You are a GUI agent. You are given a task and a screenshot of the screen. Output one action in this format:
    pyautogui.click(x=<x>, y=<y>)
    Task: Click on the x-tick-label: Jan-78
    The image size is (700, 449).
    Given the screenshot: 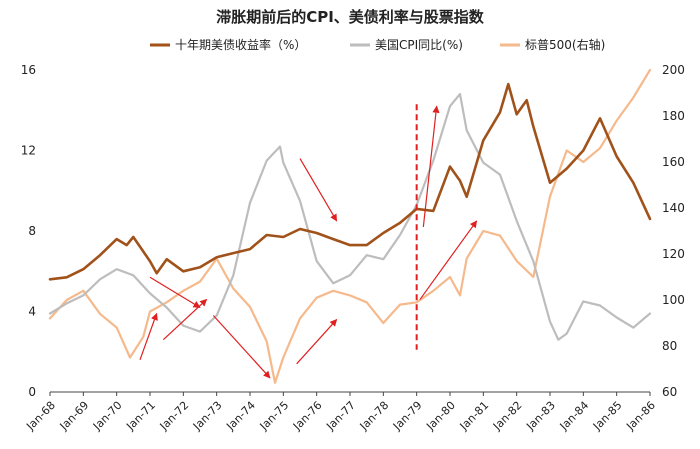 What is the action you would take?
    pyautogui.click(x=374, y=416)
    